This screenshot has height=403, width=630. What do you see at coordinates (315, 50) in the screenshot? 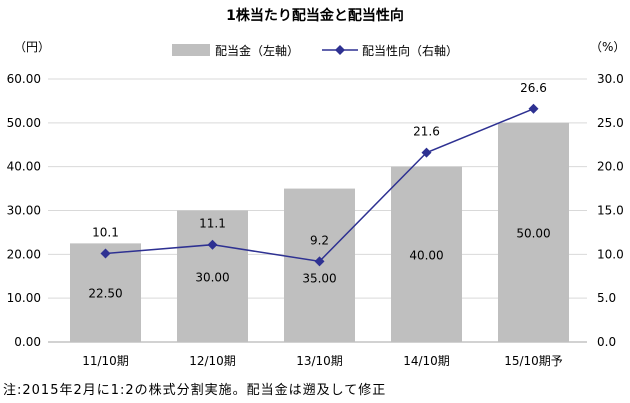
I see `legend: 配当金（左軸） 配当性向（右軸）` at bounding box center [315, 50].